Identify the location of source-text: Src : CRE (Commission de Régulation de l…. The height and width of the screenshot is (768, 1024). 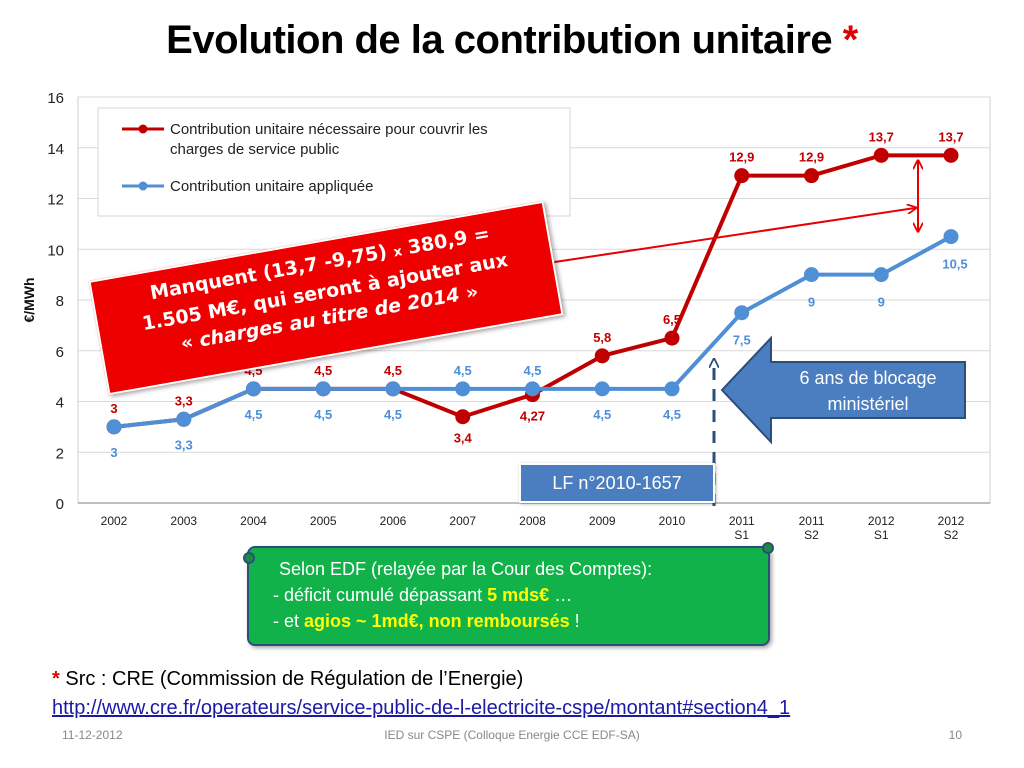
(294, 679).